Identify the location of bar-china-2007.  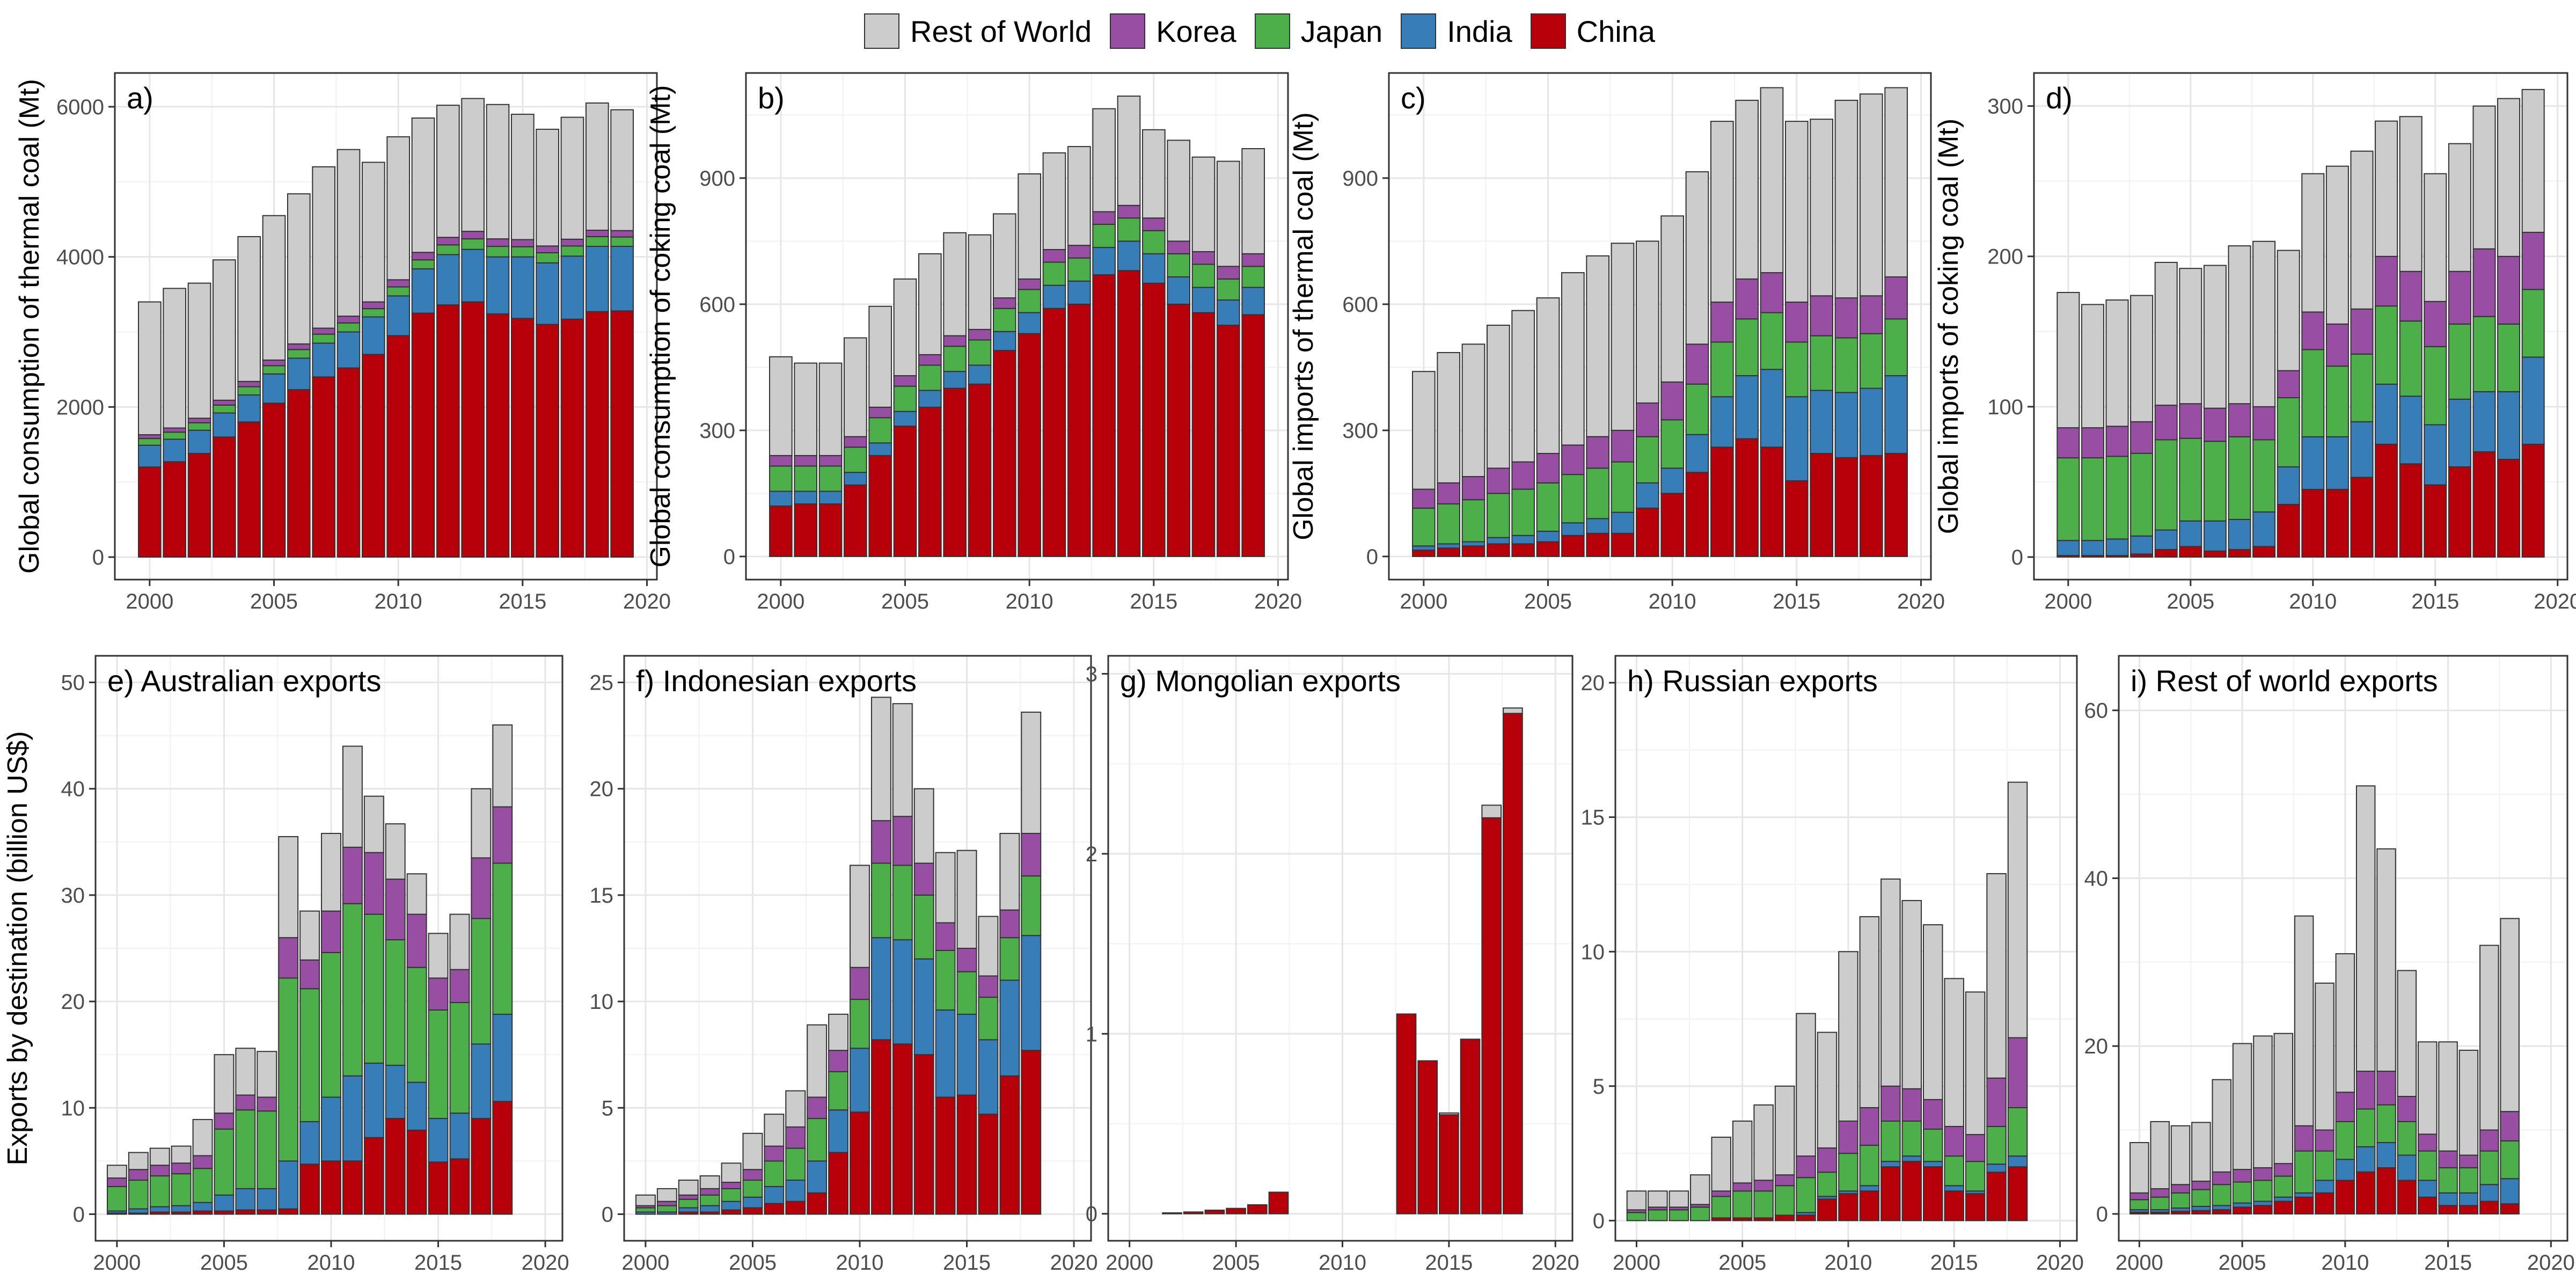
(324, 467).